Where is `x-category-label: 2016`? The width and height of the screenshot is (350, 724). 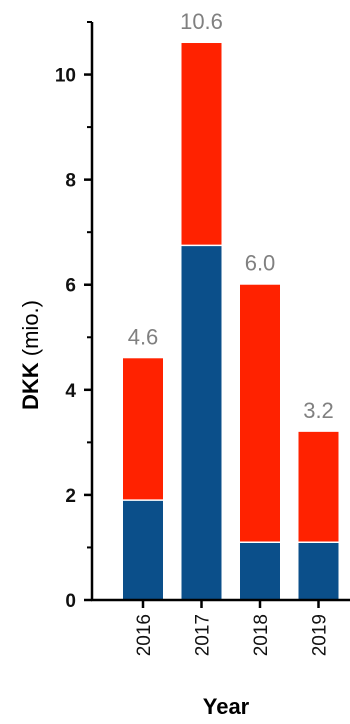
x-category-label: 2016 is located at coordinates (144, 635).